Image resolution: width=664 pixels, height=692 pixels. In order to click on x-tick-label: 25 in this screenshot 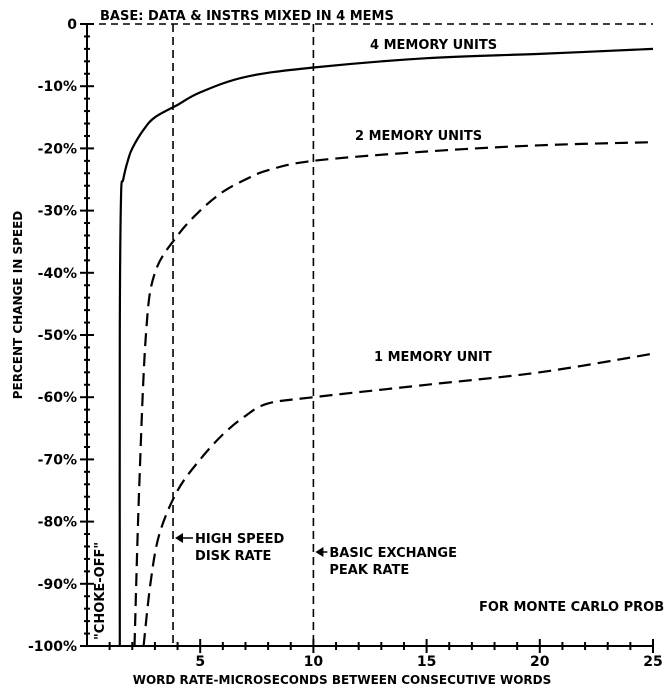, I will do `click(652, 662)`.